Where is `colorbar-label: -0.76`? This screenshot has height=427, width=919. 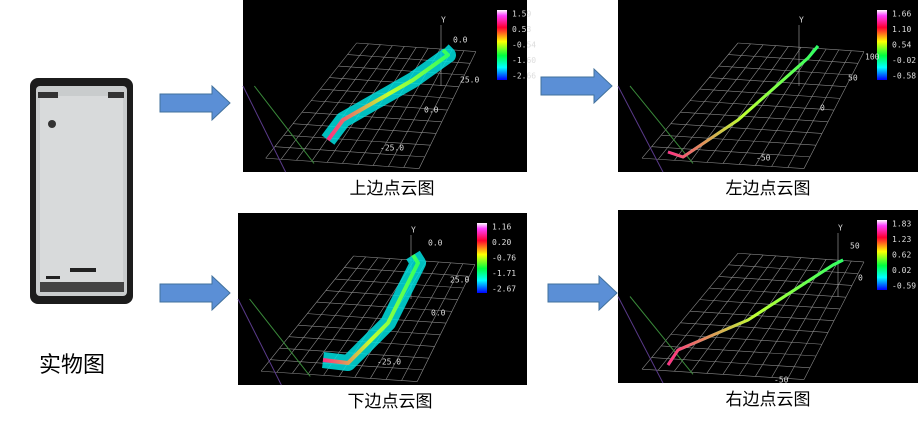 colorbar-label: -0.76 is located at coordinates (504, 258).